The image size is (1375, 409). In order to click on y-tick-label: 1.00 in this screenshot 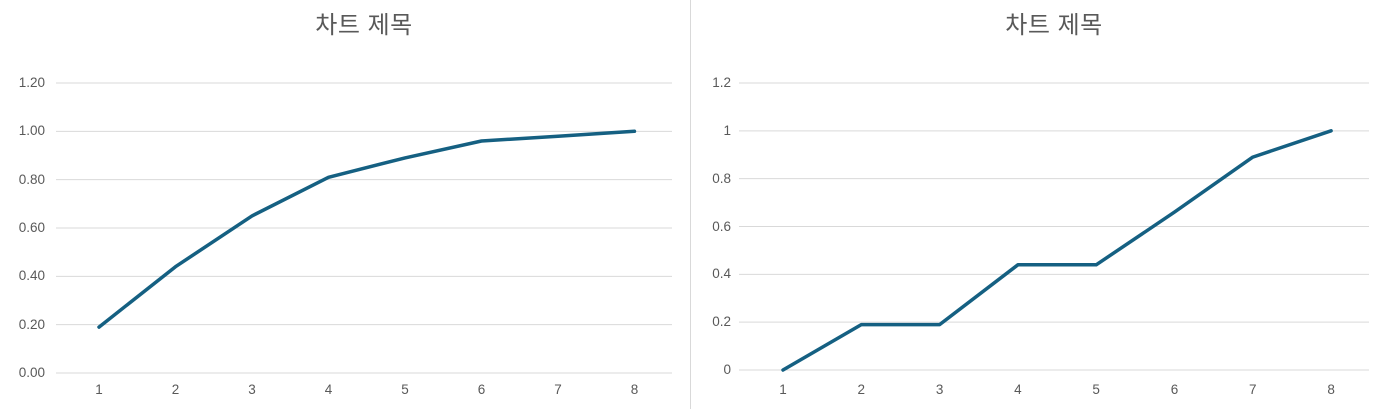, I will do `click(31, 131)`.